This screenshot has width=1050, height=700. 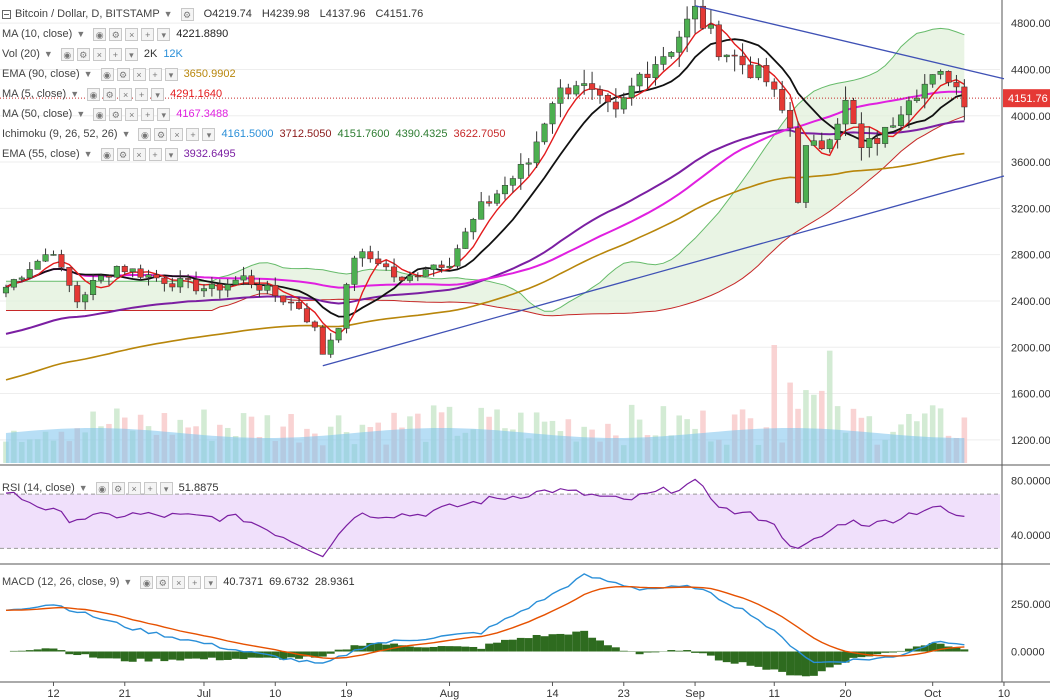 I want to click on price-tick-label: 3600.00, so click(x=1030, y=163).